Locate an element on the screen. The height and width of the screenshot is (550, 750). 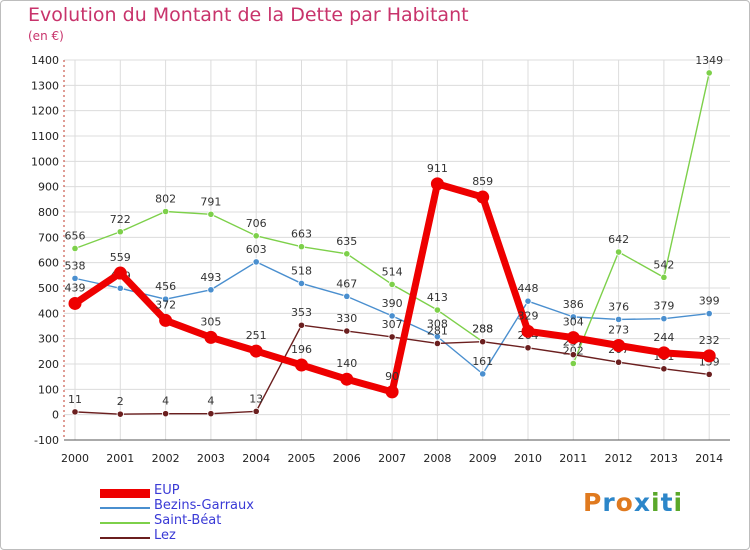
data-label: 538 is located at coordinates (75, 265).